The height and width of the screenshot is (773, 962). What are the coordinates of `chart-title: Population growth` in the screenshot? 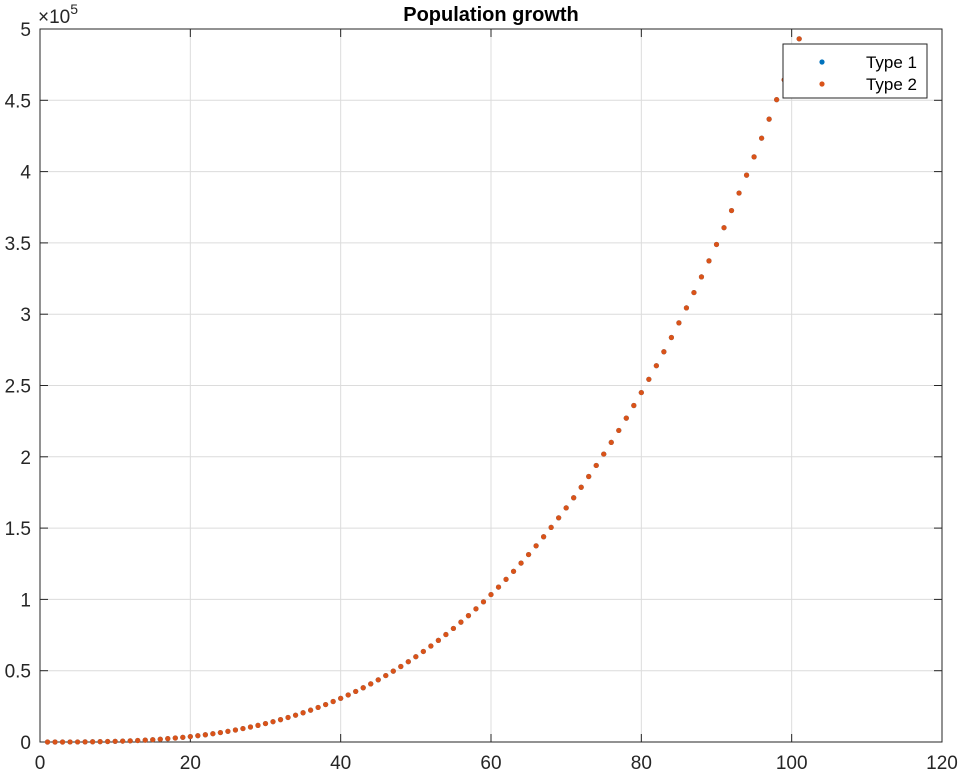 It's located at (491, 15).